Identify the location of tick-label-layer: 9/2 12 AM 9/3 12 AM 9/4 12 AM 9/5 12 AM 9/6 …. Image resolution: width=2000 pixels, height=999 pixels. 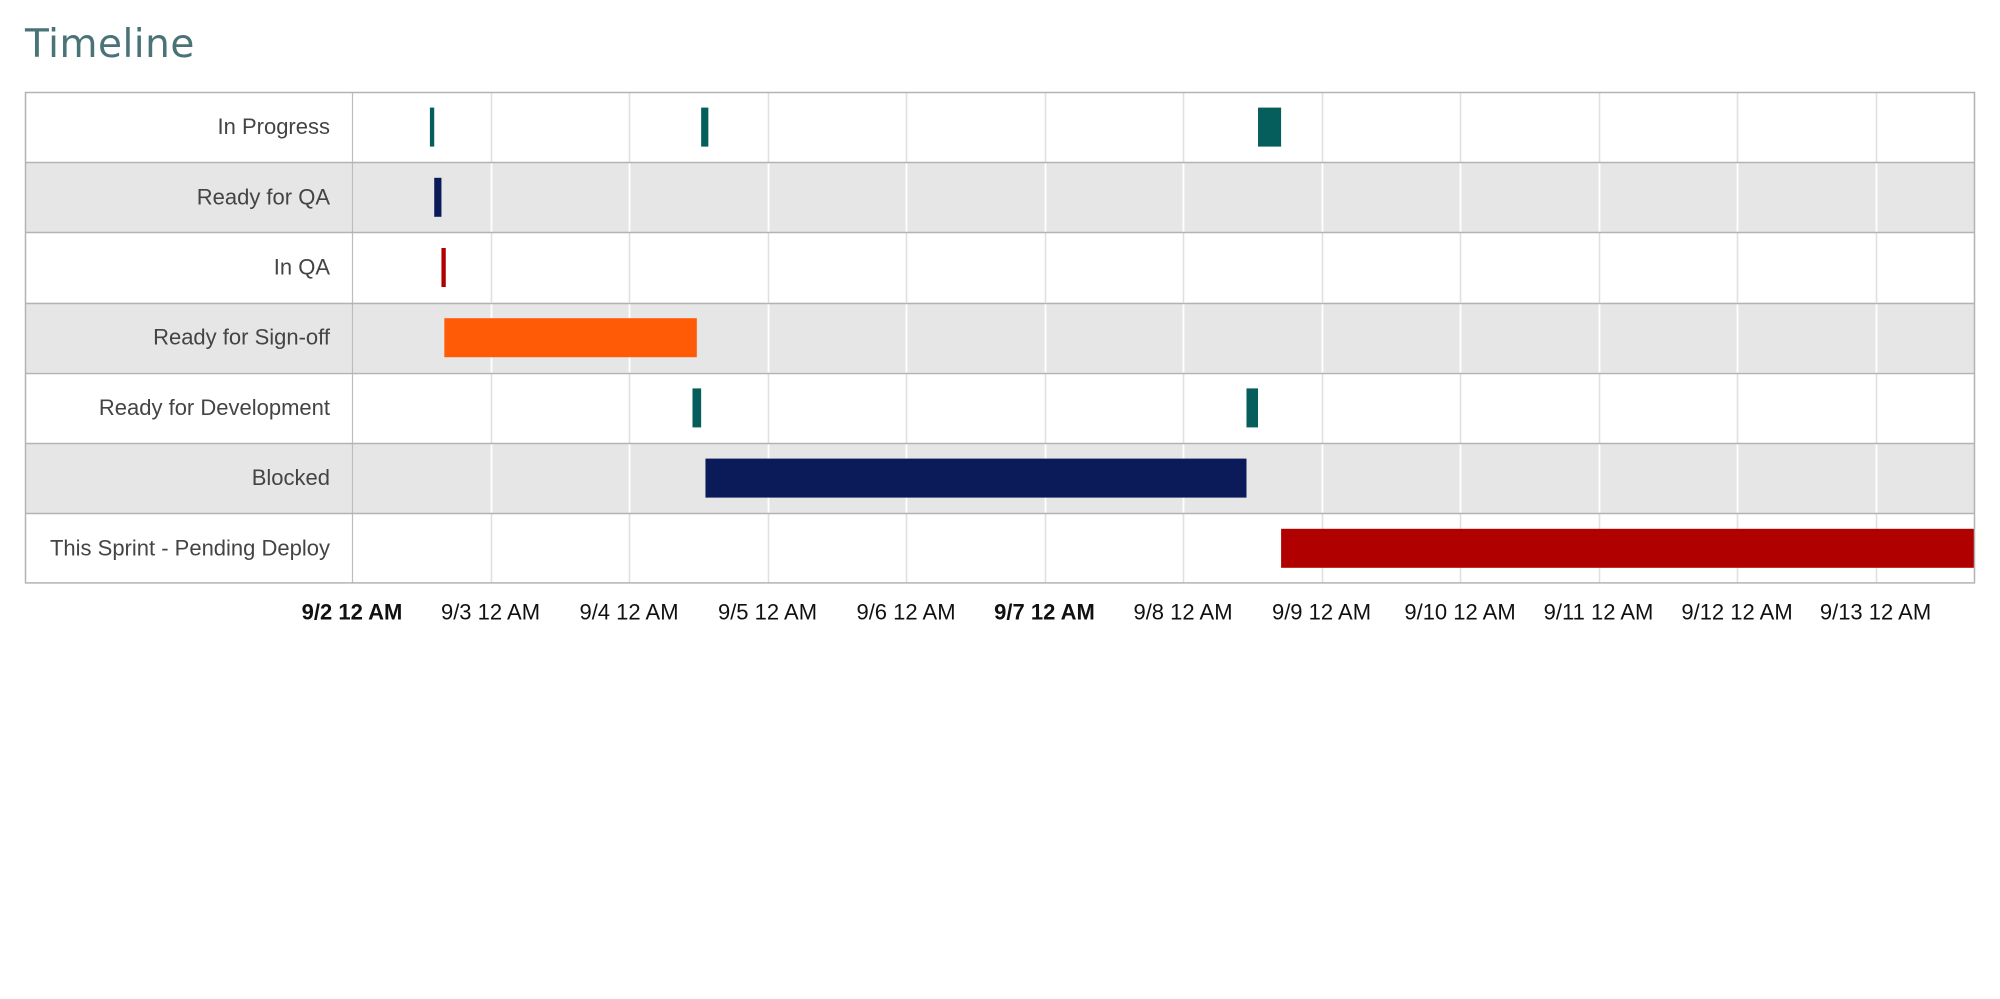
(1117, 611).